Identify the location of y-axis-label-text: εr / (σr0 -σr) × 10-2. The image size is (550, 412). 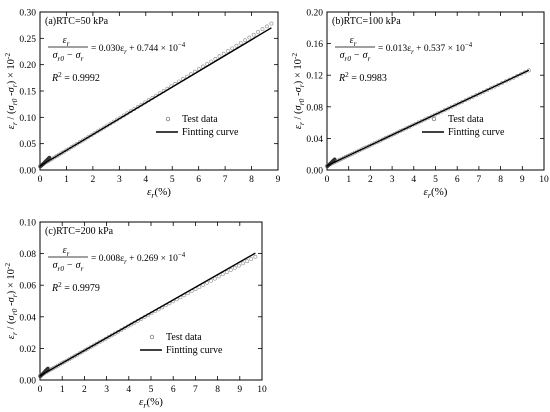
(11, 91).